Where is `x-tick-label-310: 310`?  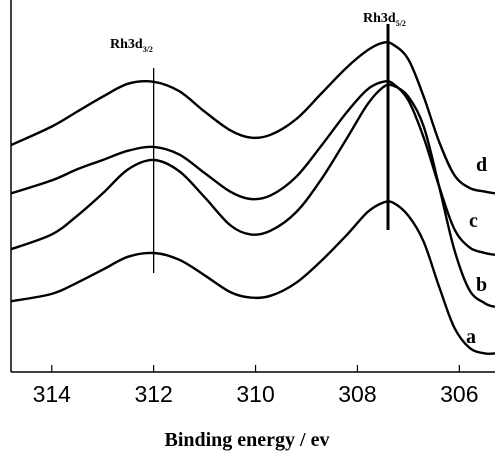 x-tick-label-310: 310 is located at coordinates (255, 394).